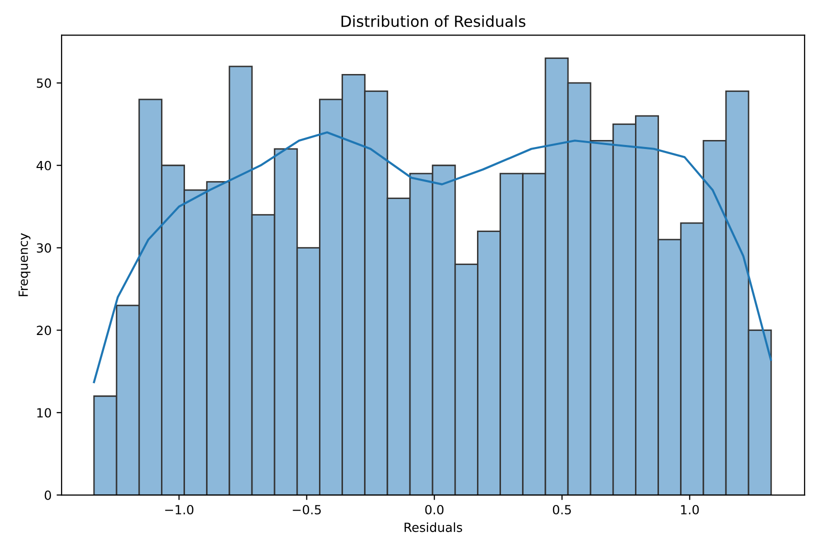  What do you see at coordinates (434, 509) in the screenshot?
I see `x-tick-label: 0.0` at bounding box center [434, 509].